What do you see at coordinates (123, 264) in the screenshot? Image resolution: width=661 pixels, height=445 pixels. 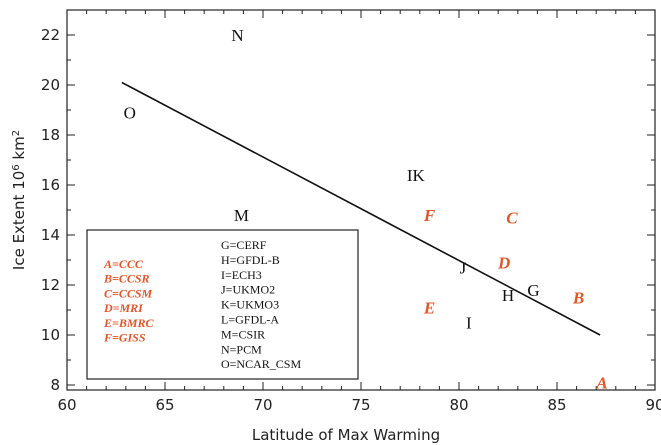 I see `legend-entry: A=CCC` at bounding box center [123, 264].